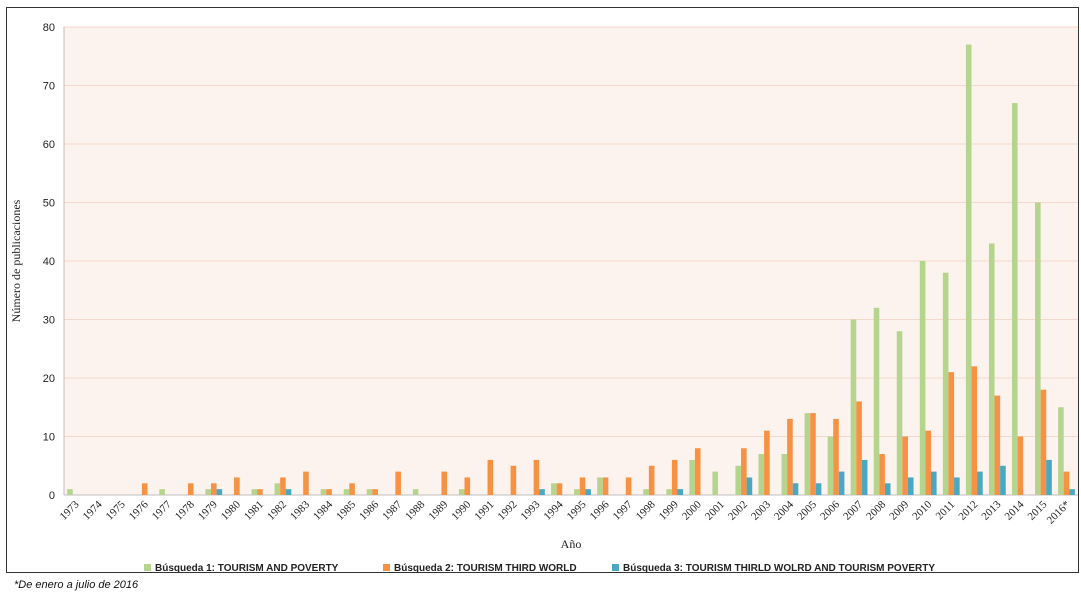 The image size is (1081, 593). I want to click on bar-s3-1993, so click(542, 492).